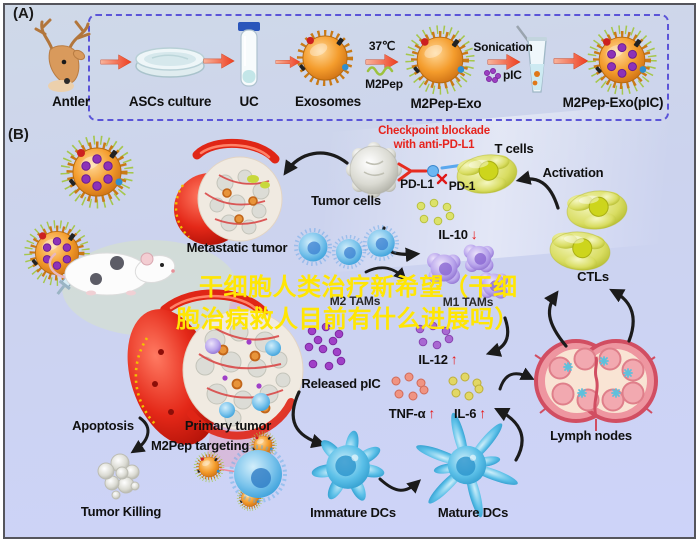 This screenshot has height=547, width=700. Describe the element at coordinates (514, 148) in the screenshot. I see `t-cells-label: T cells` at that location.